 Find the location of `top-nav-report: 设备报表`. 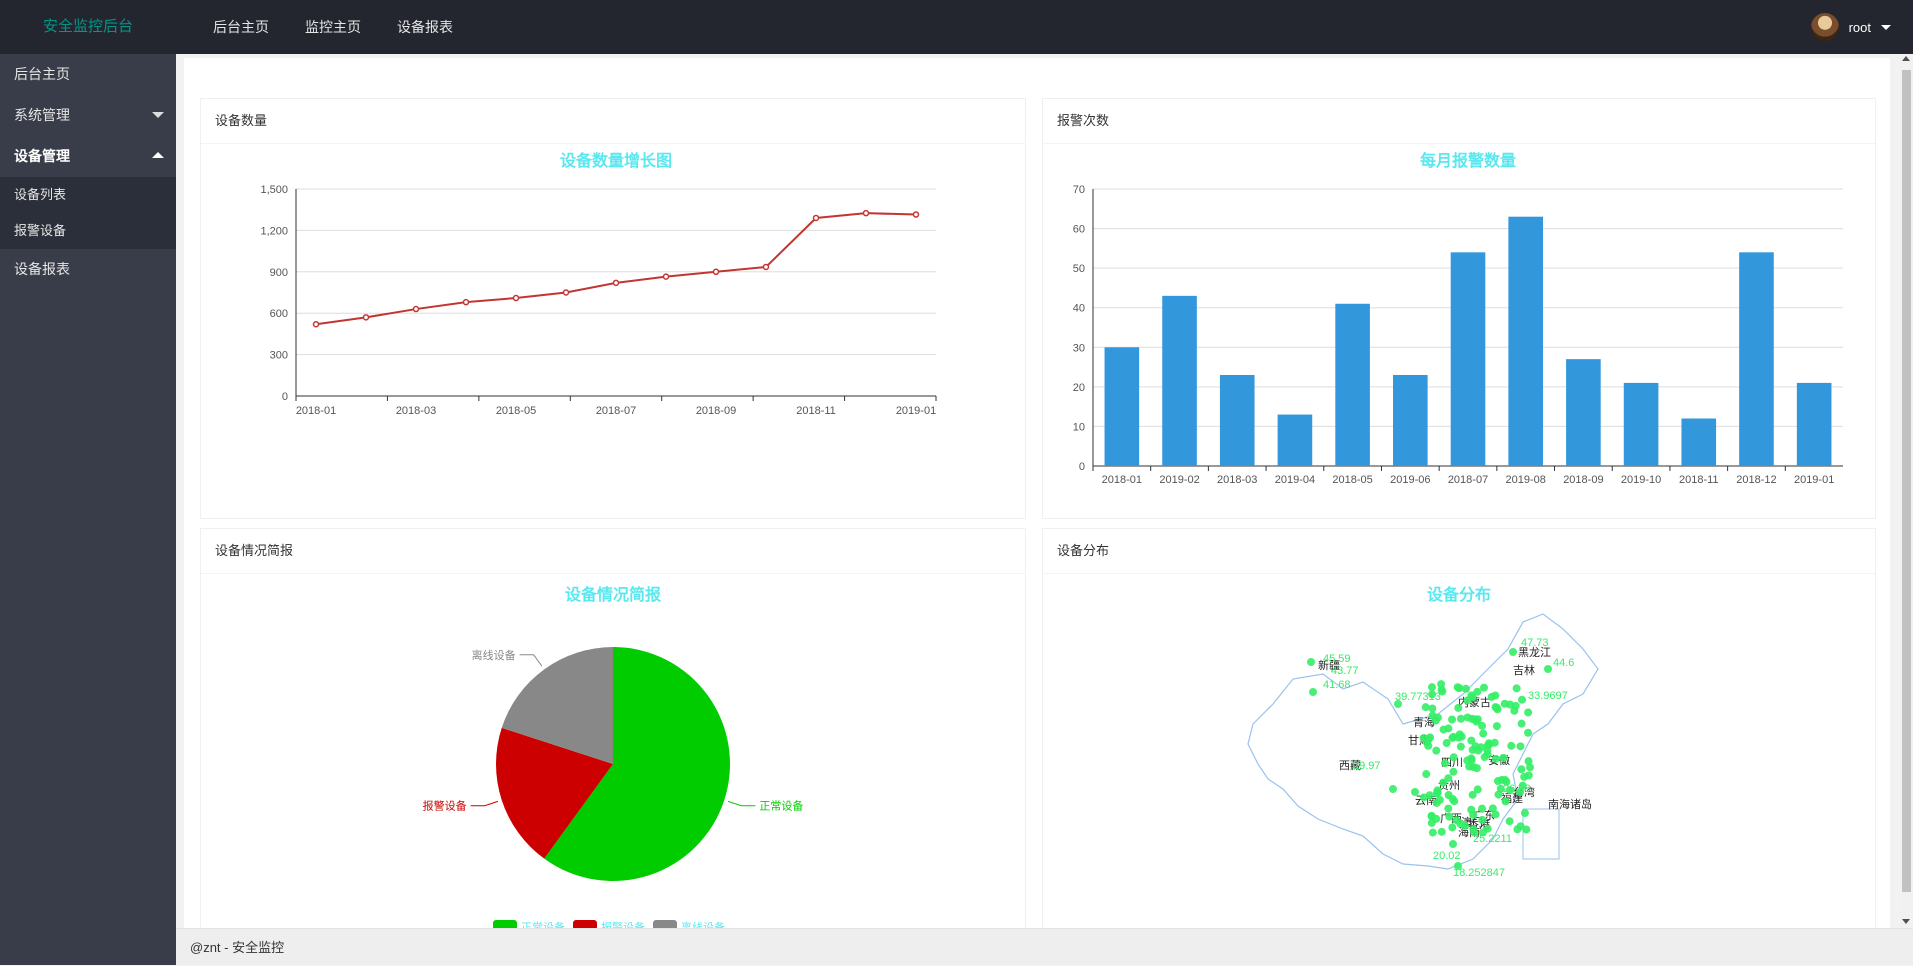

top-nav-report: 设备报表 is located at coordinates (425, 27).